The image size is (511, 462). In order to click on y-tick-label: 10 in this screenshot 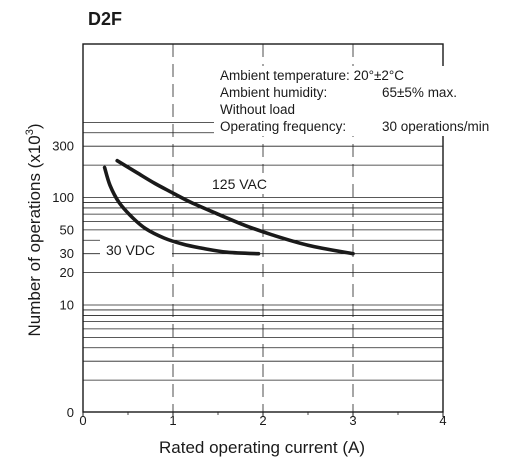, I will do `click(67, 305)`.